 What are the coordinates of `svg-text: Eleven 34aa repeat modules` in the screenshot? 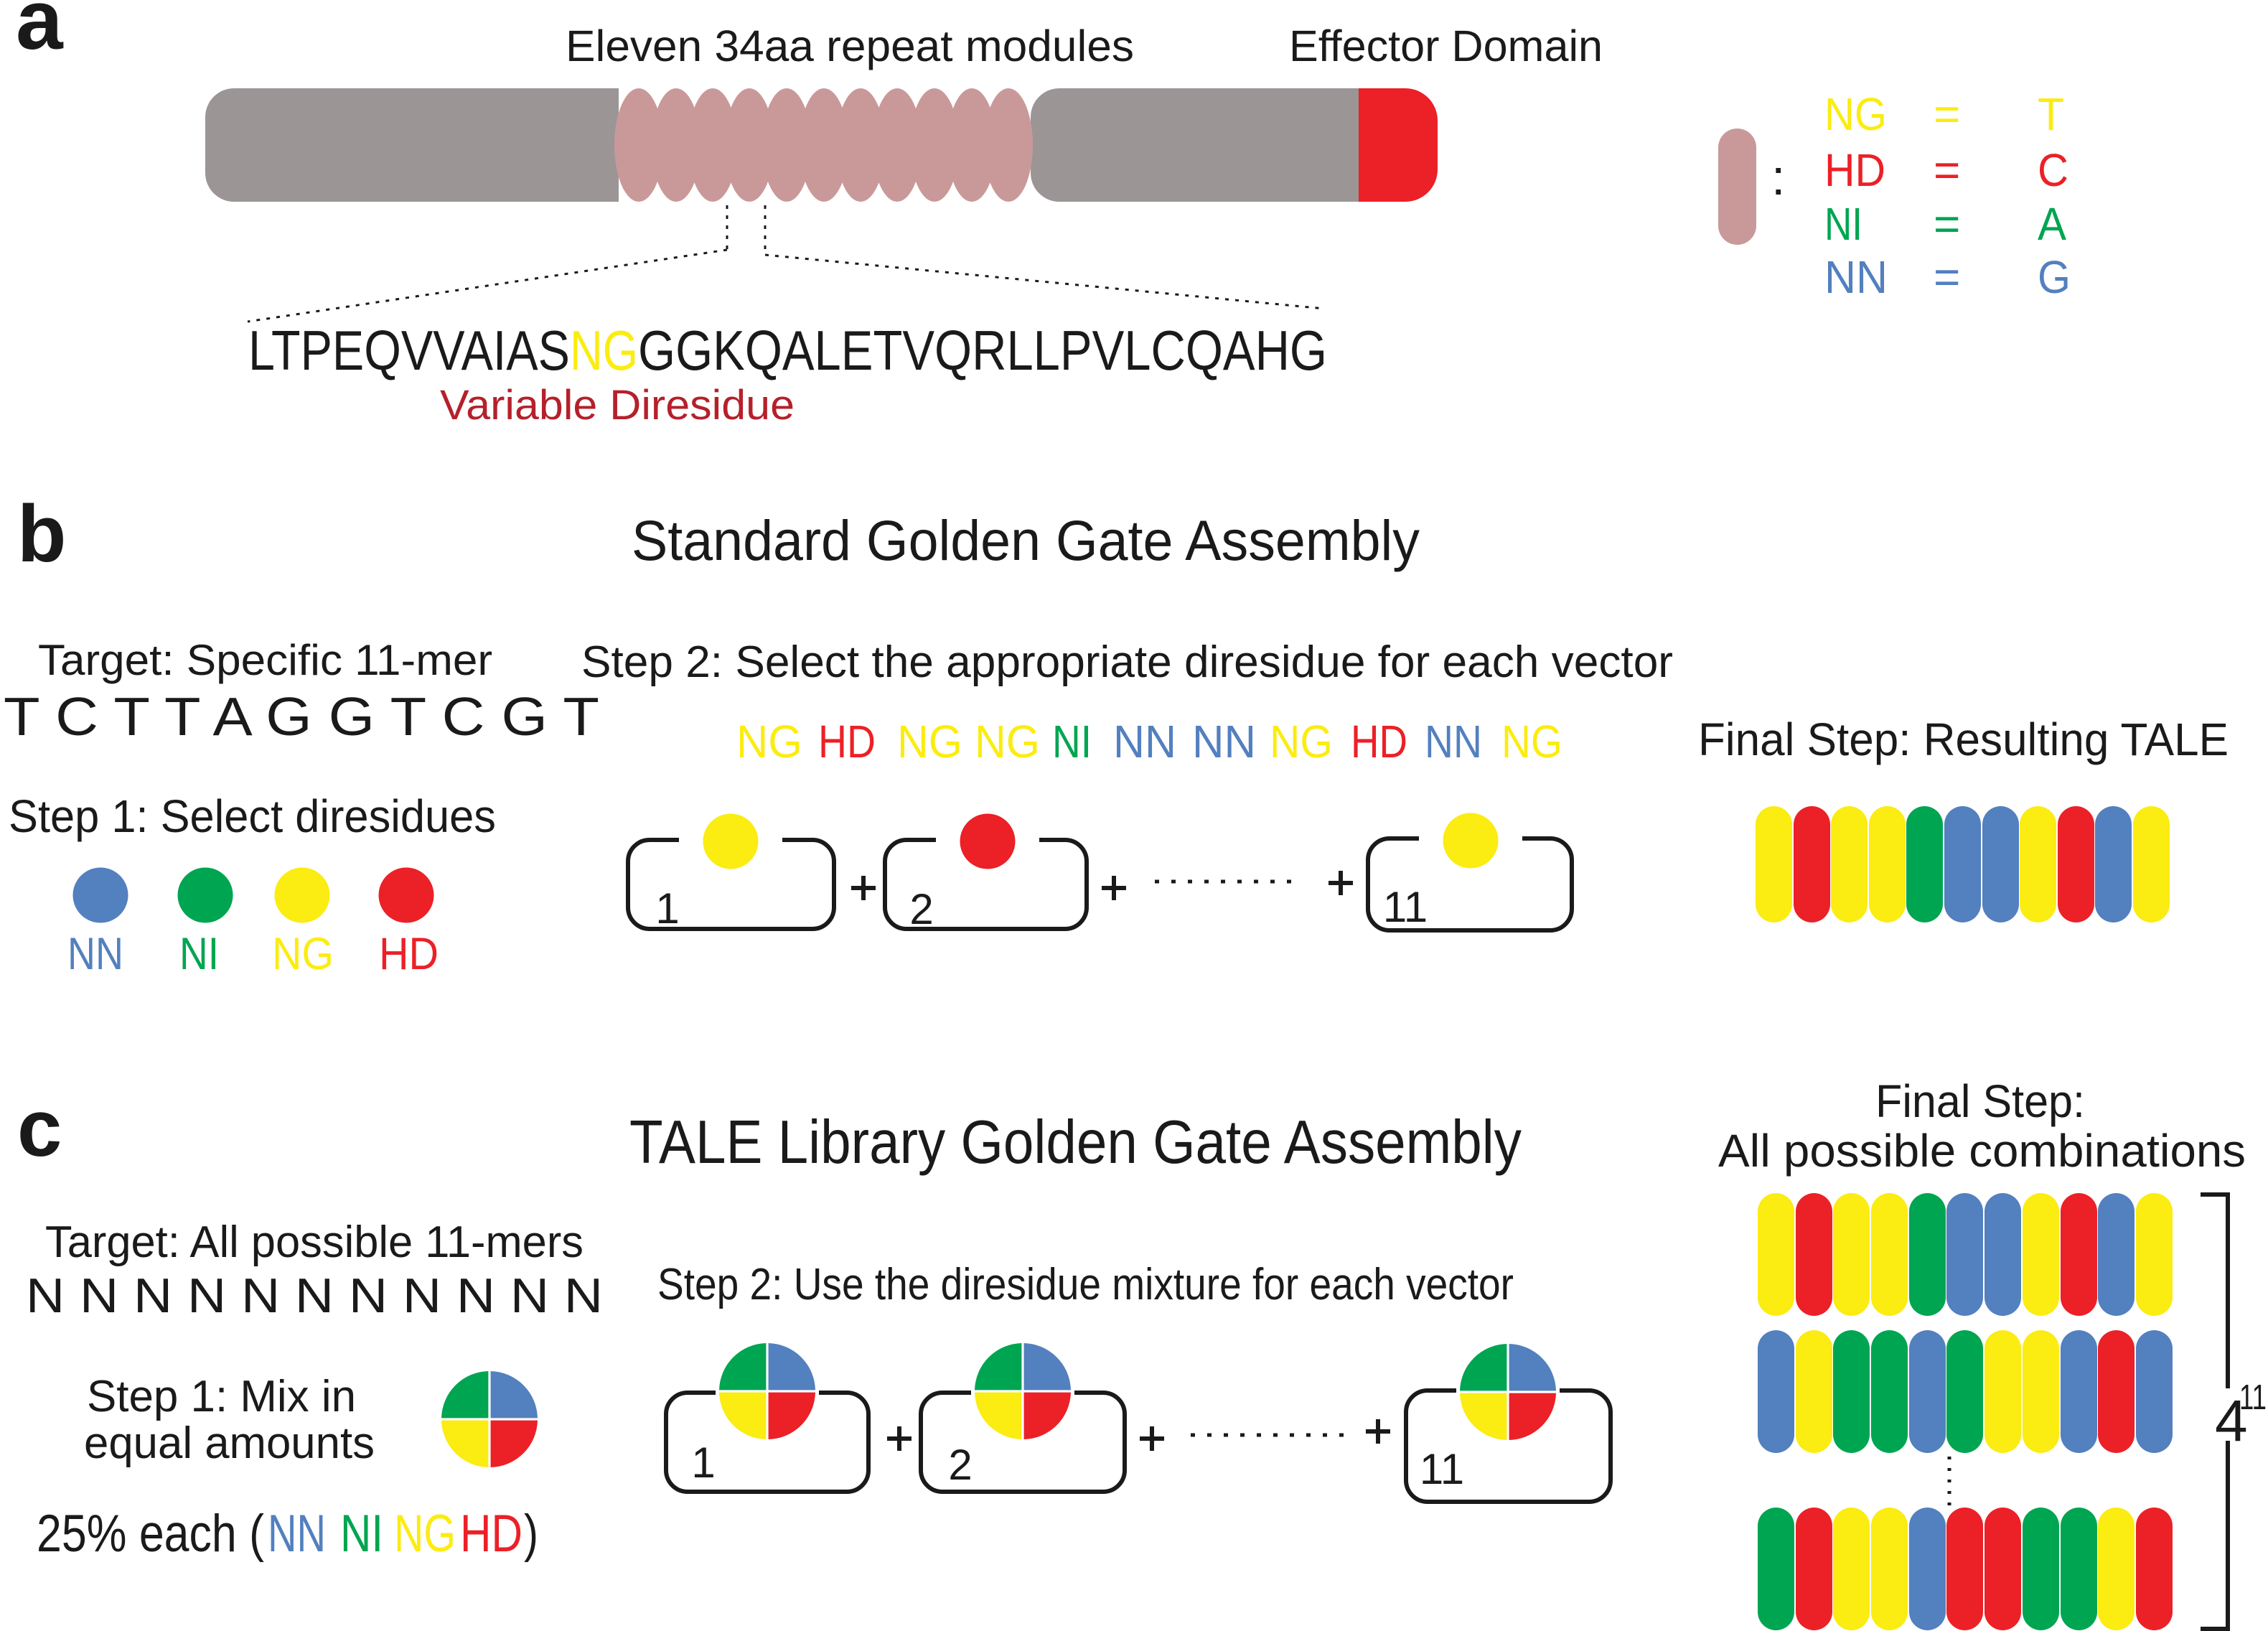 It's located at (850, 46).